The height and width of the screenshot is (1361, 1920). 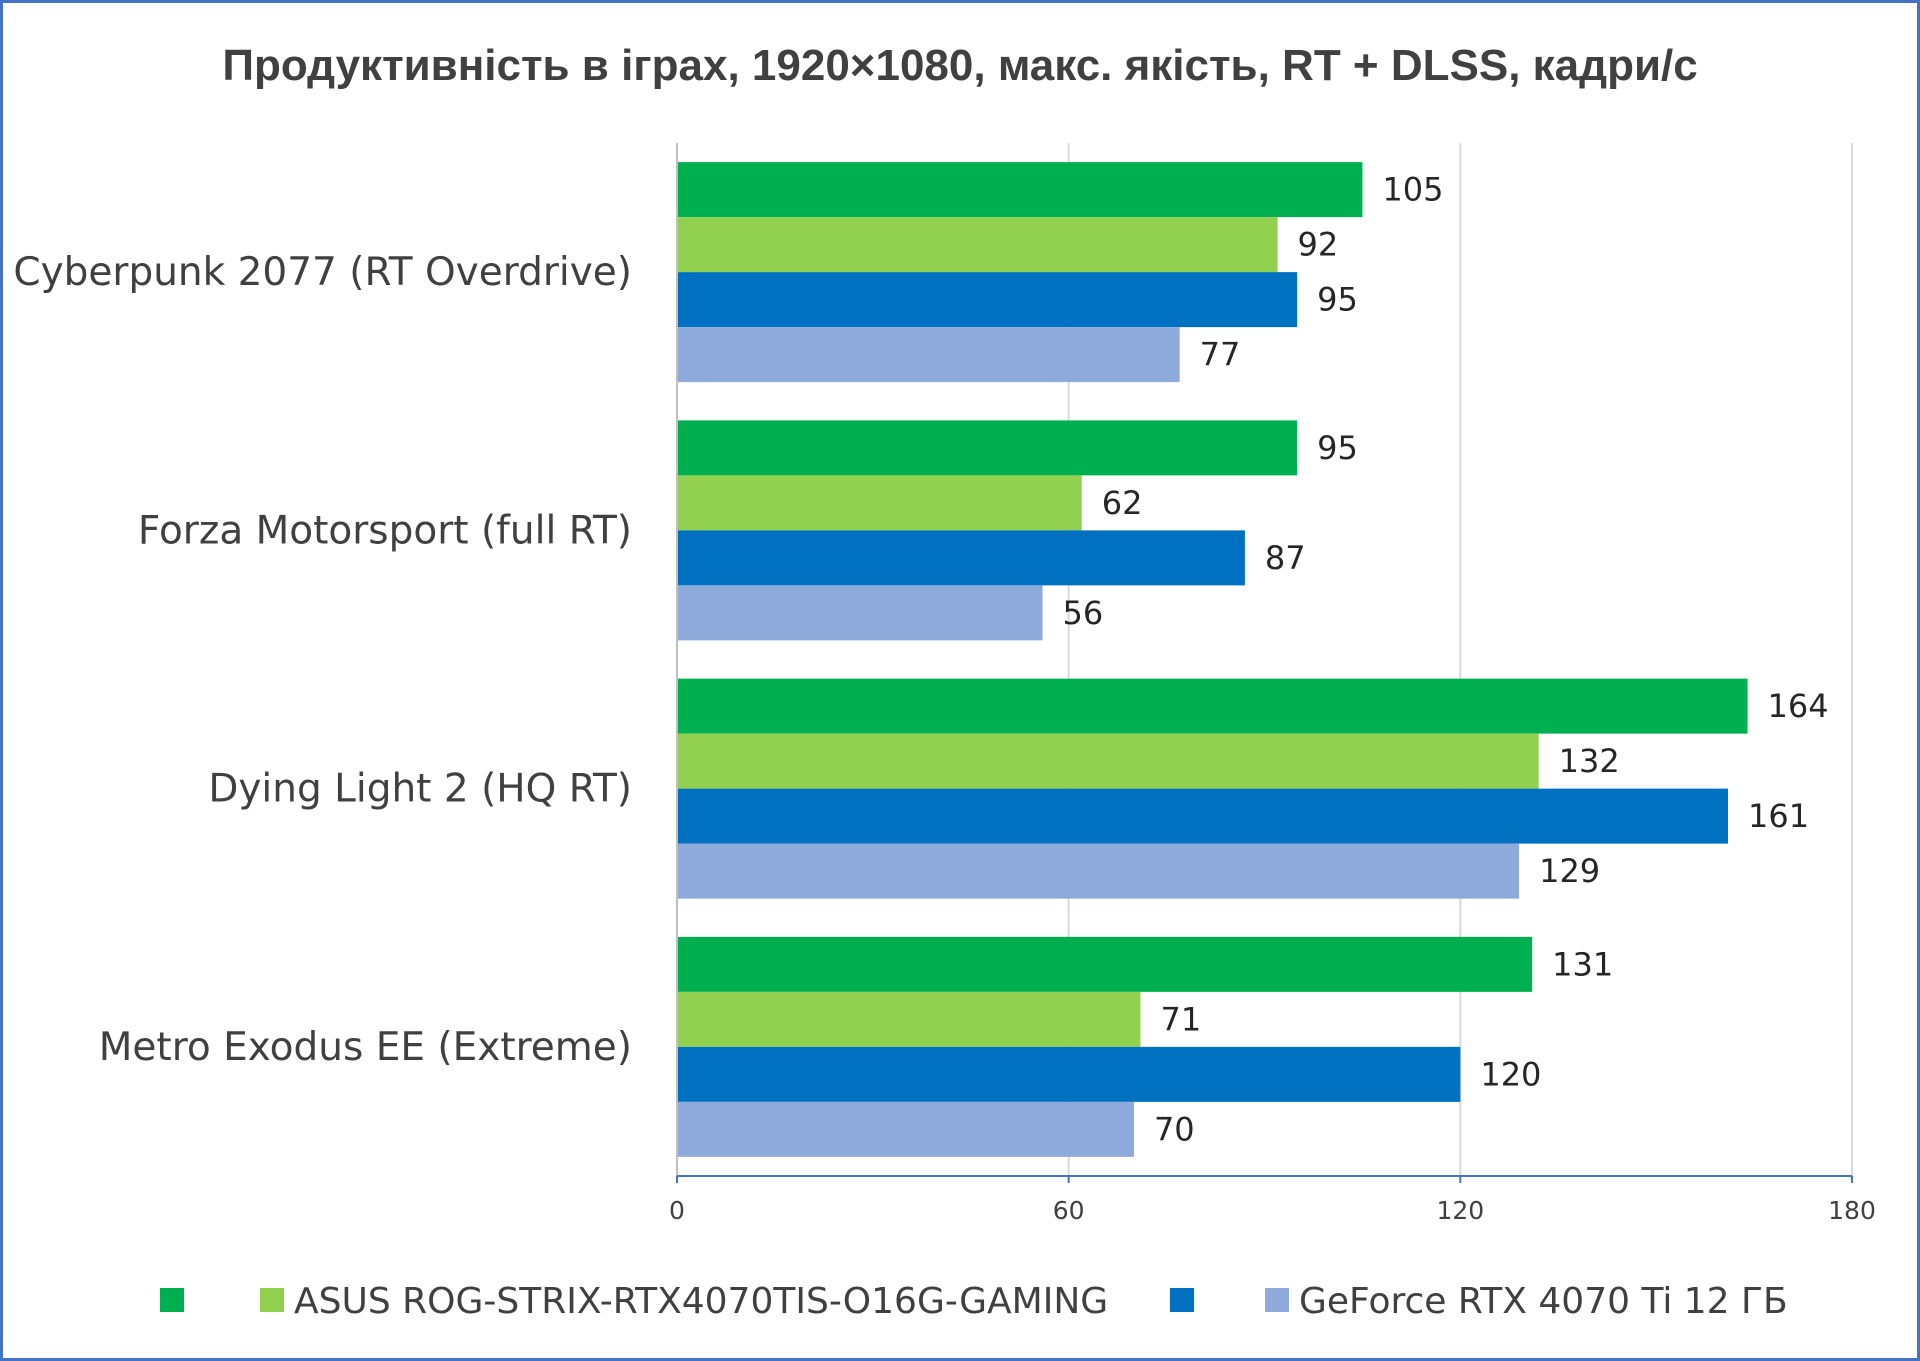 I want to click on data-label: 62, so click(x=1122, y=503).